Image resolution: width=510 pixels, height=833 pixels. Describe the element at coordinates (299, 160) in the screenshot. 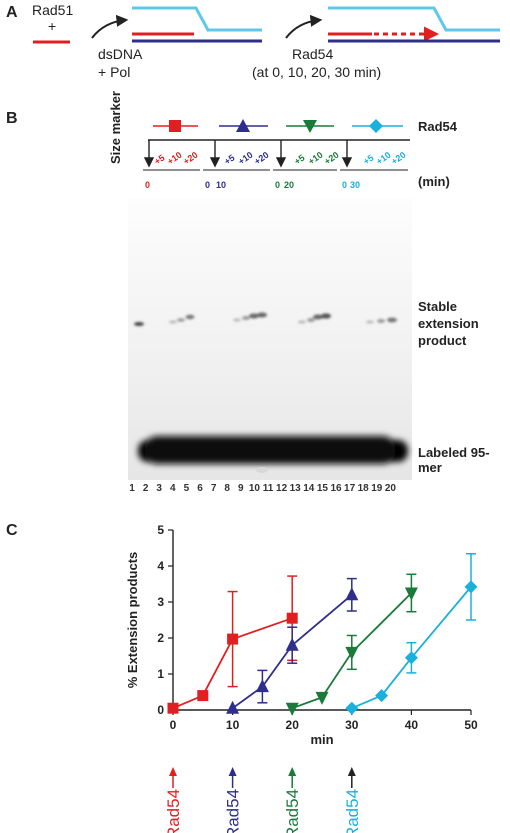

I see `green-add5: +5` at that location.